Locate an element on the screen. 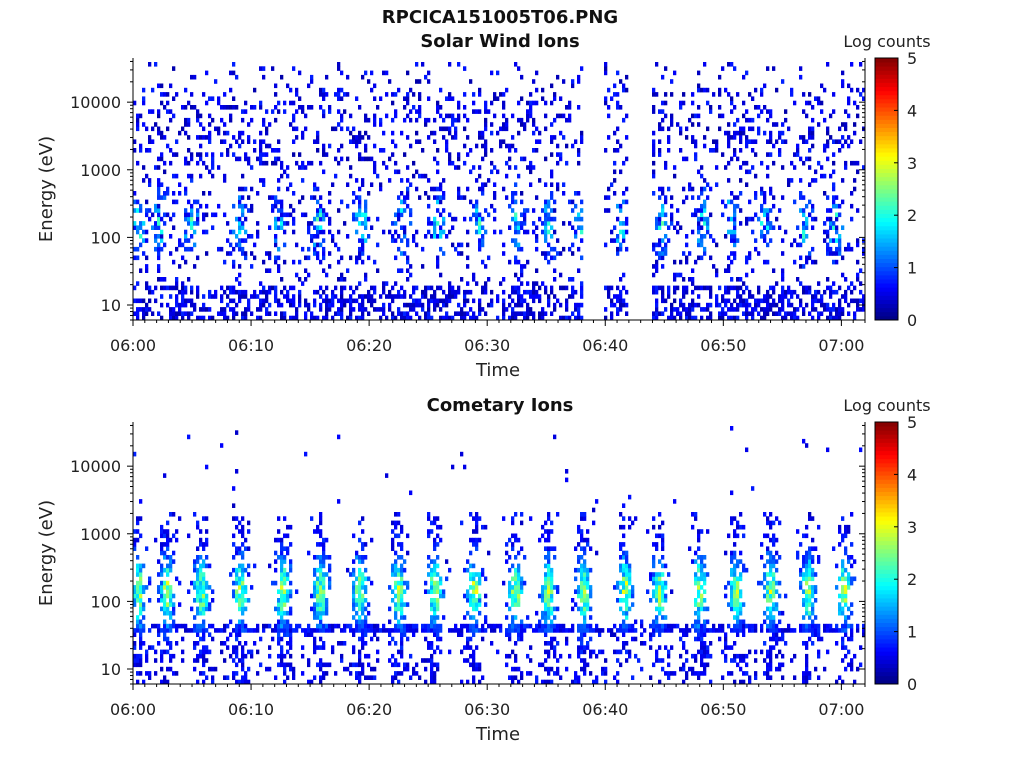 This screenshot has width=1024, height=768. figure-title: RPCICA151005T06.PNG is located at coordinates (500, 17).